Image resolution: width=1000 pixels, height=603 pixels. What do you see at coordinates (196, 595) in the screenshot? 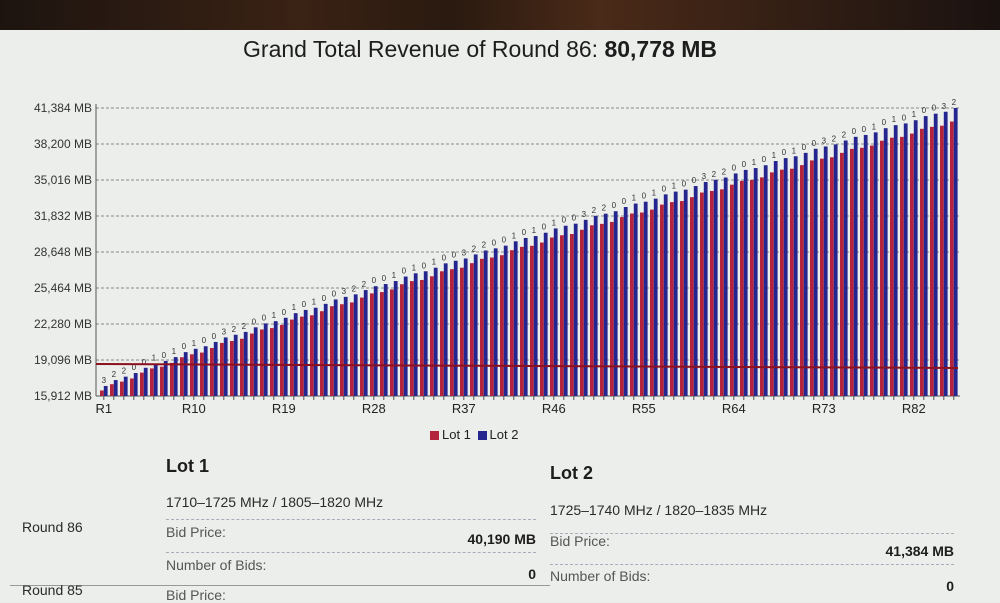
I see `lot1-bid-price-label-r85: Bid Price:` at bounding box center [196, 595].